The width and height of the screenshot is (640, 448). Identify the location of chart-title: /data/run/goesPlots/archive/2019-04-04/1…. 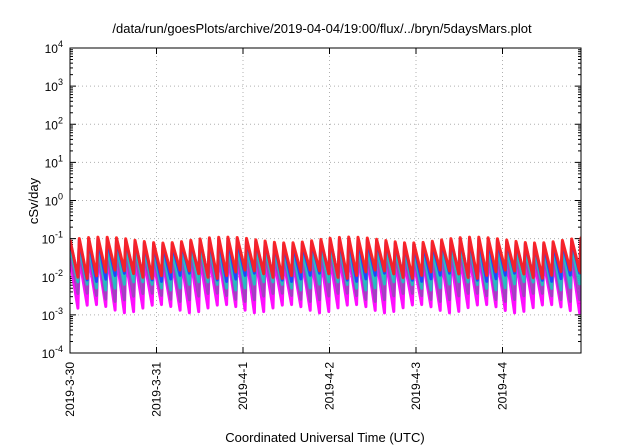
(322, 28).